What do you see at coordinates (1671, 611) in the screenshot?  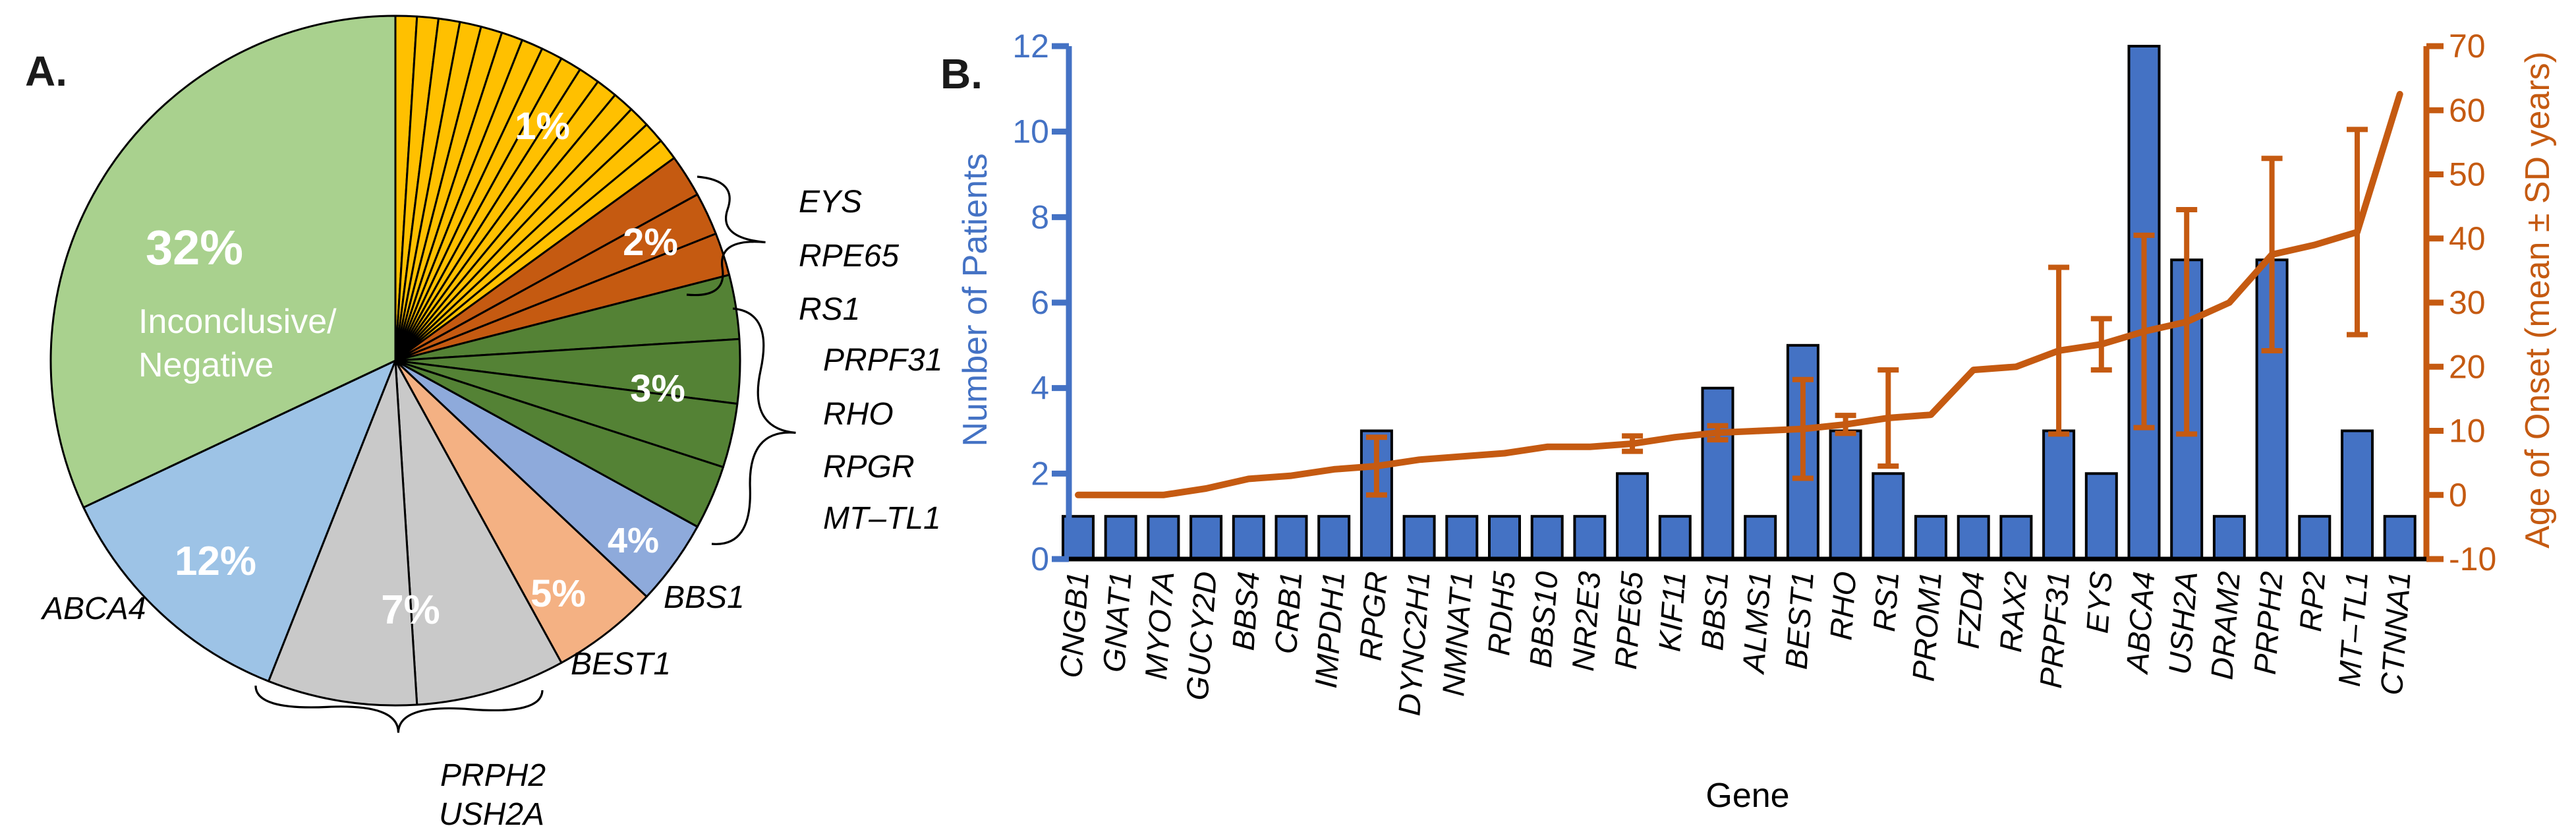 I see `gene-tick-label: KIF11` at bounding box center [1671, 611].